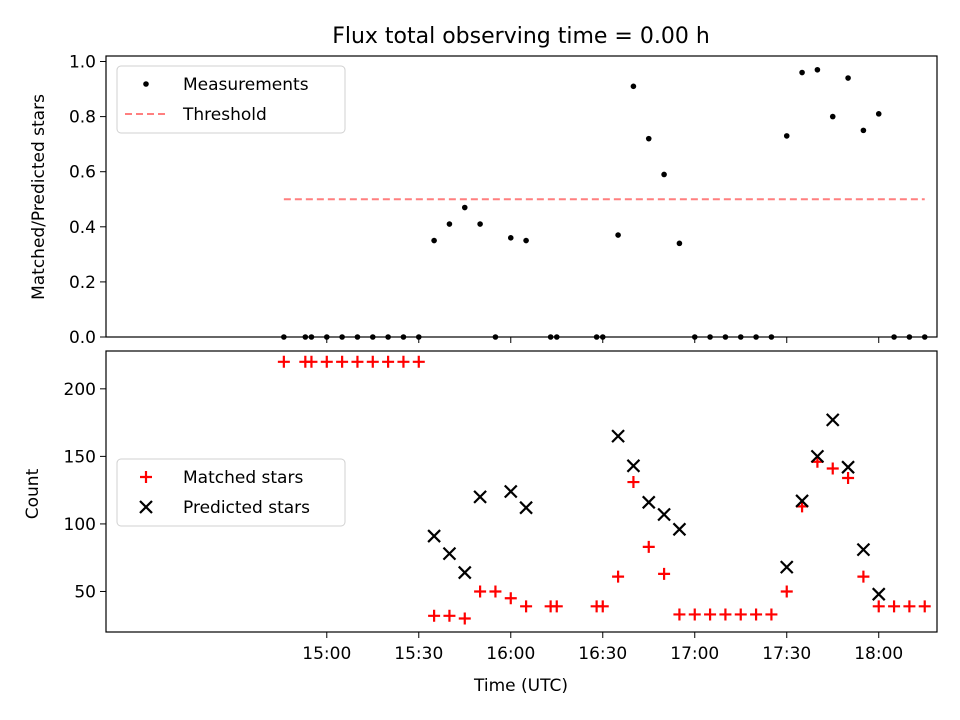  What do you see at coordinates (243, 478) in the screenshot?
I see `legend-matched-stars-label: Matched stars` at bounding box center [243, 478].